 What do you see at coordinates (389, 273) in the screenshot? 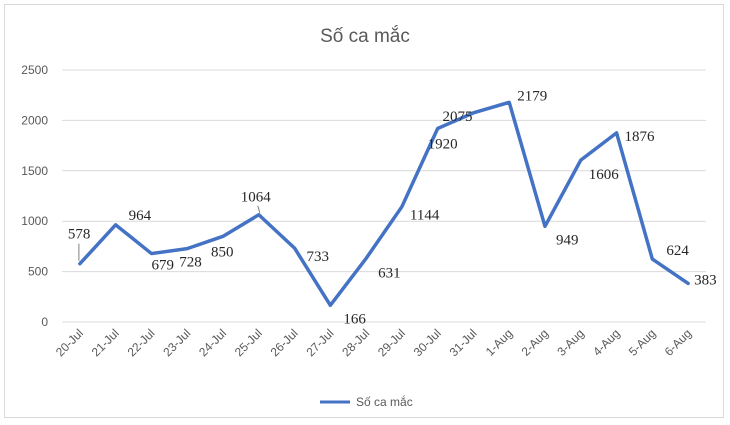
I see `data-label: 631` at bounding box center [389, 273].